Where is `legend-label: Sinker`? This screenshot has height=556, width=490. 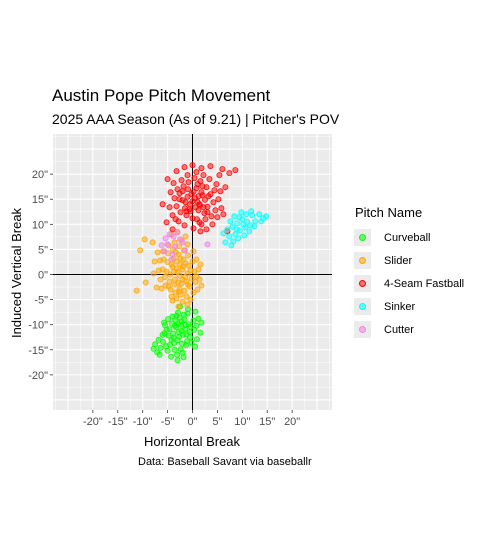 legend-label: Sinker is located at coordinates (400, 306).